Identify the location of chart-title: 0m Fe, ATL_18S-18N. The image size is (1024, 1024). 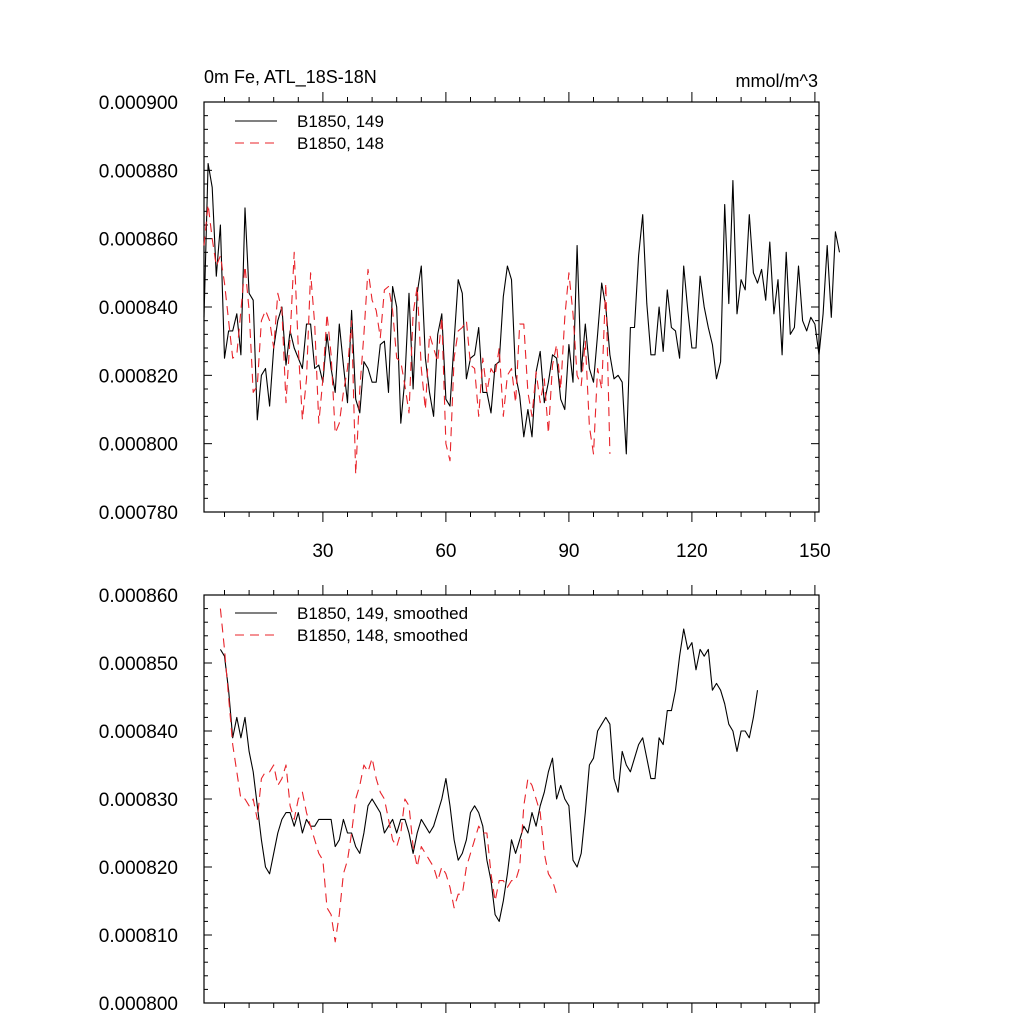
(290, 77).